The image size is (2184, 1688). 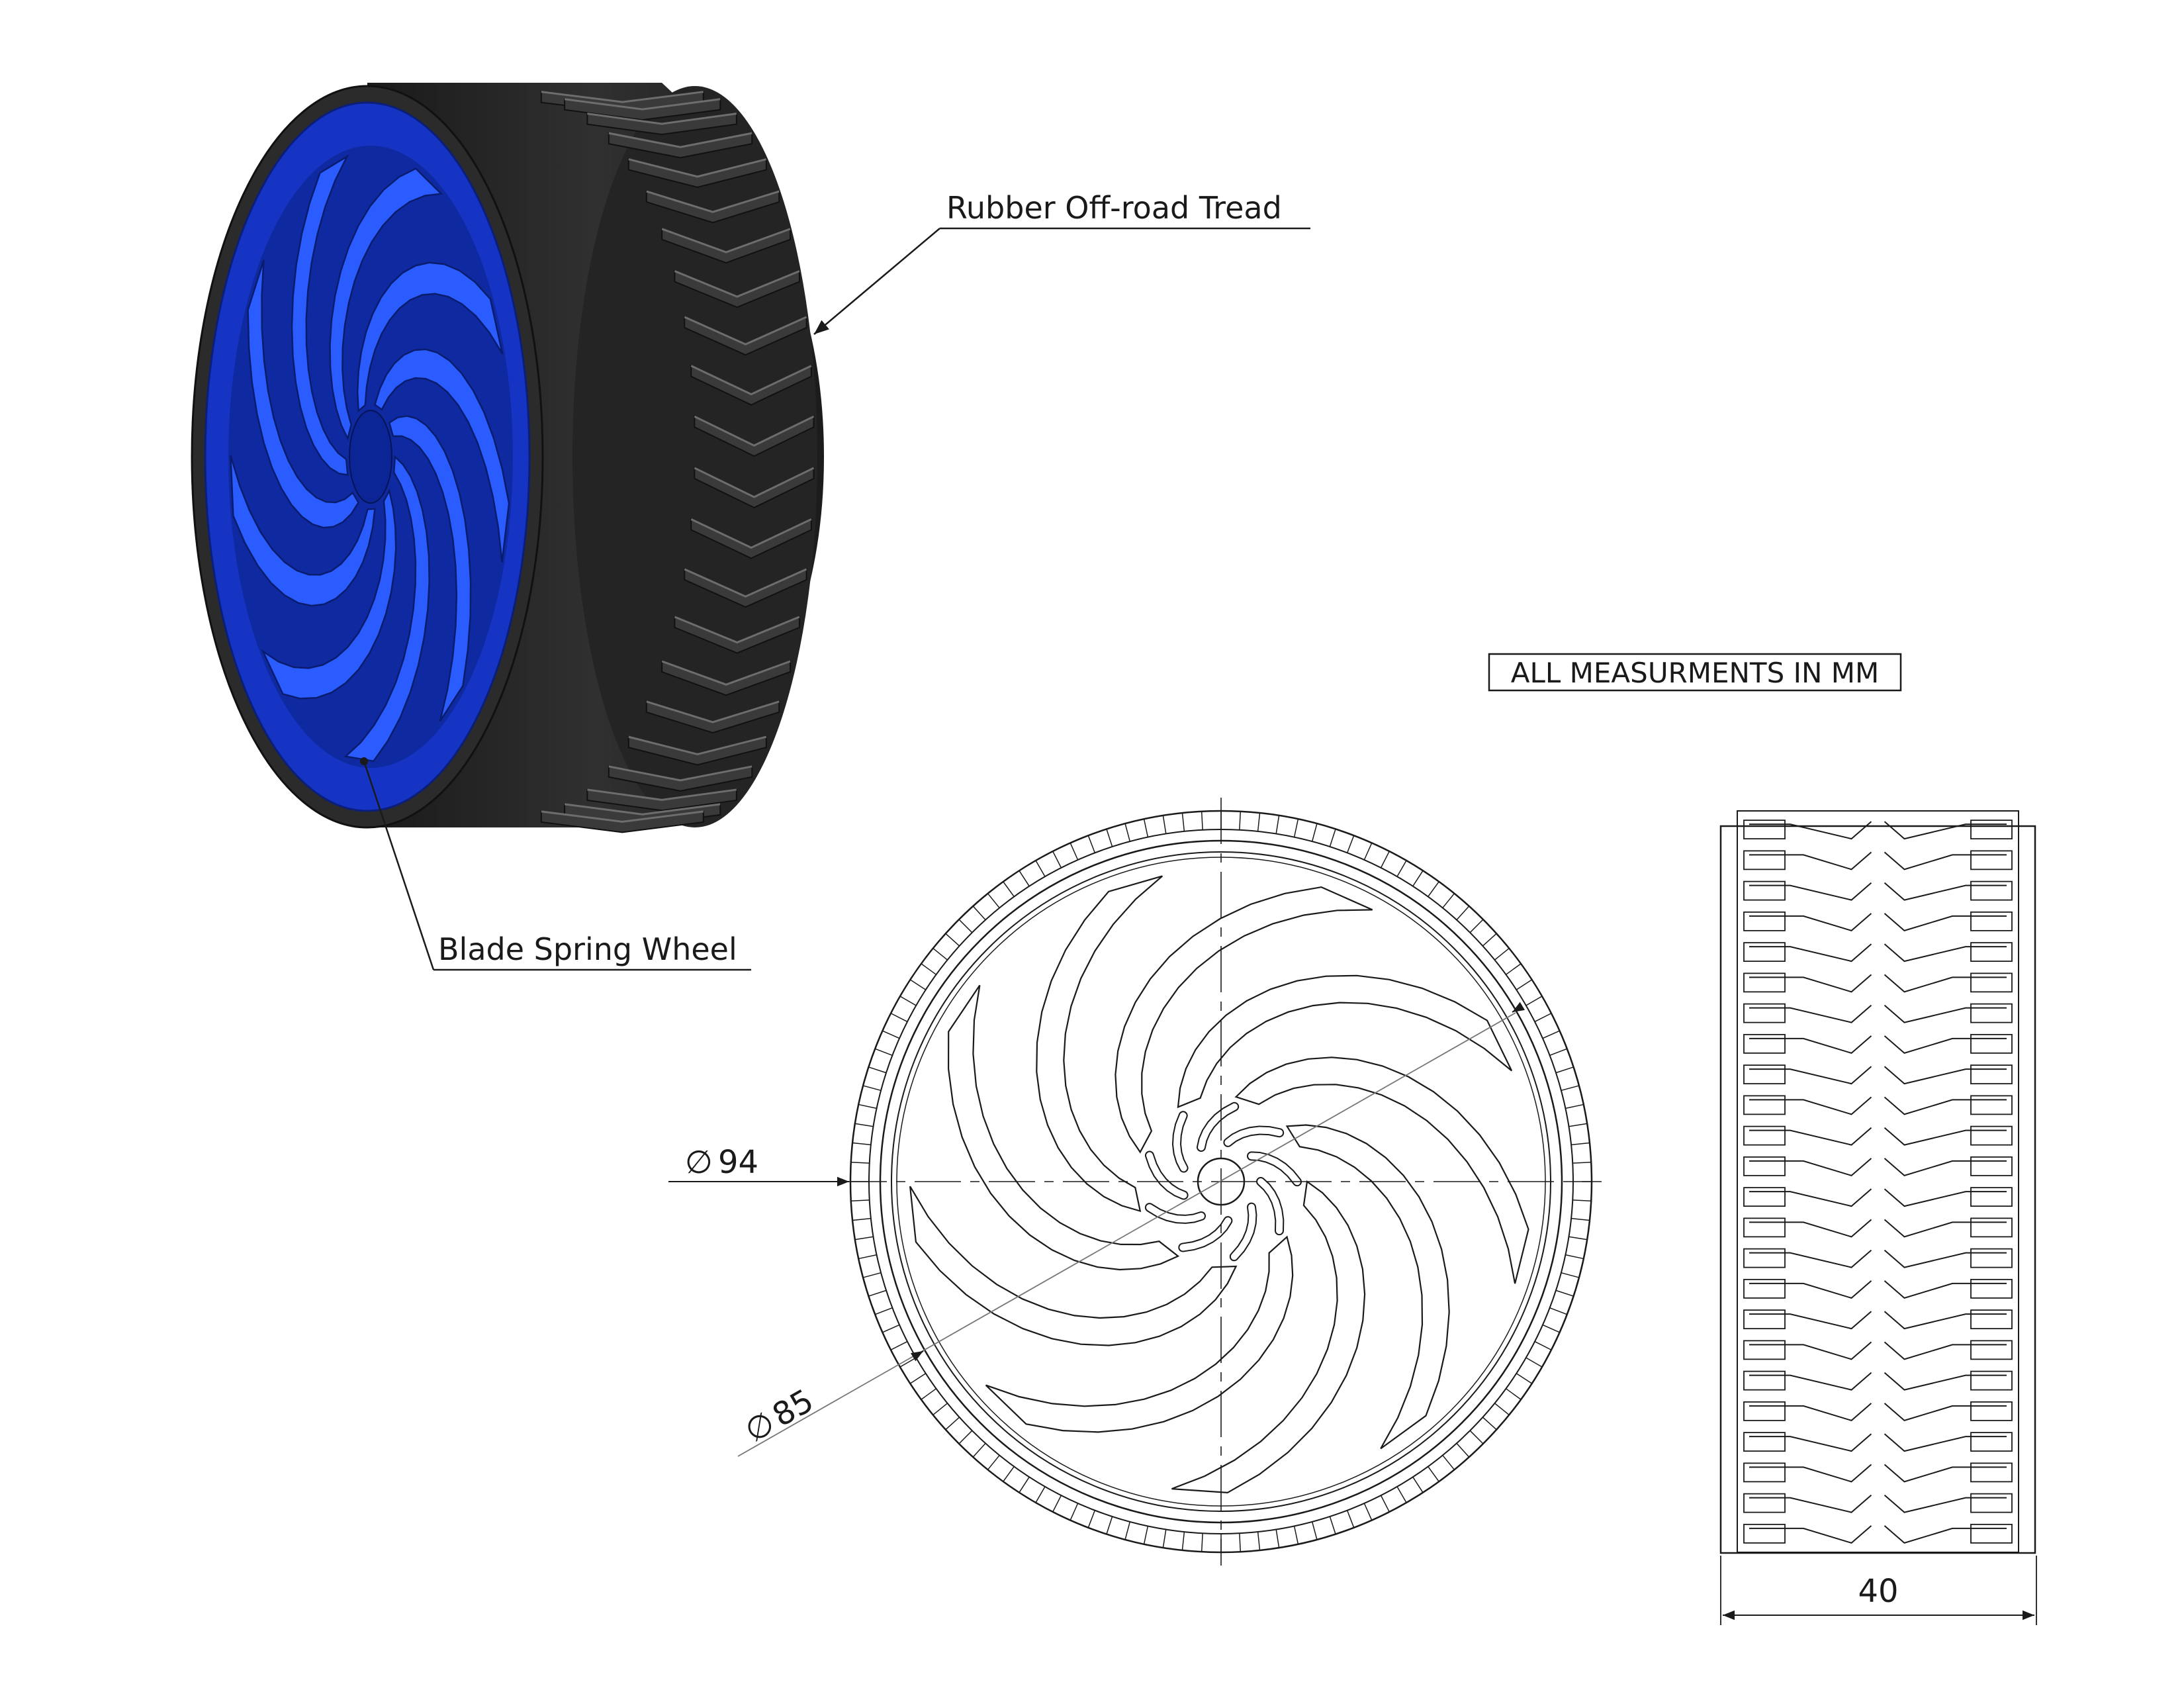 What do you see at coordinates (1878, 1590) in the screenshot?
I see `width-dimension: 40` at bounding box center [1878, 1590].